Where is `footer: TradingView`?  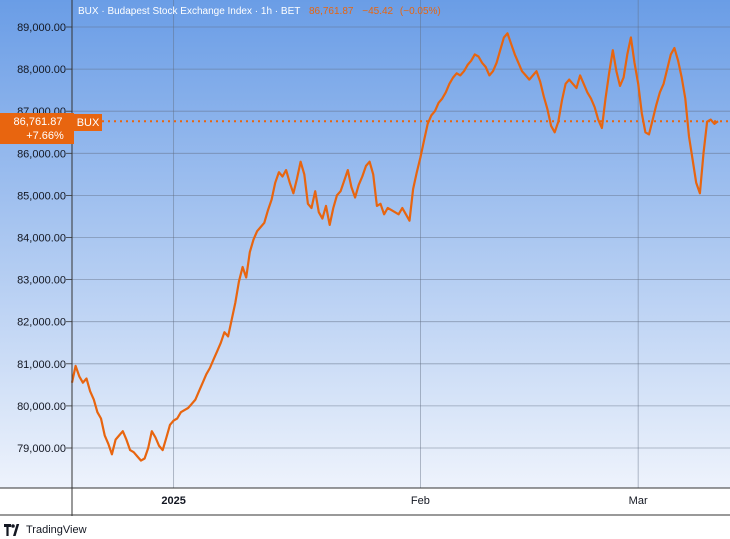
footer: TradingView is located at coordinates (45, 530).